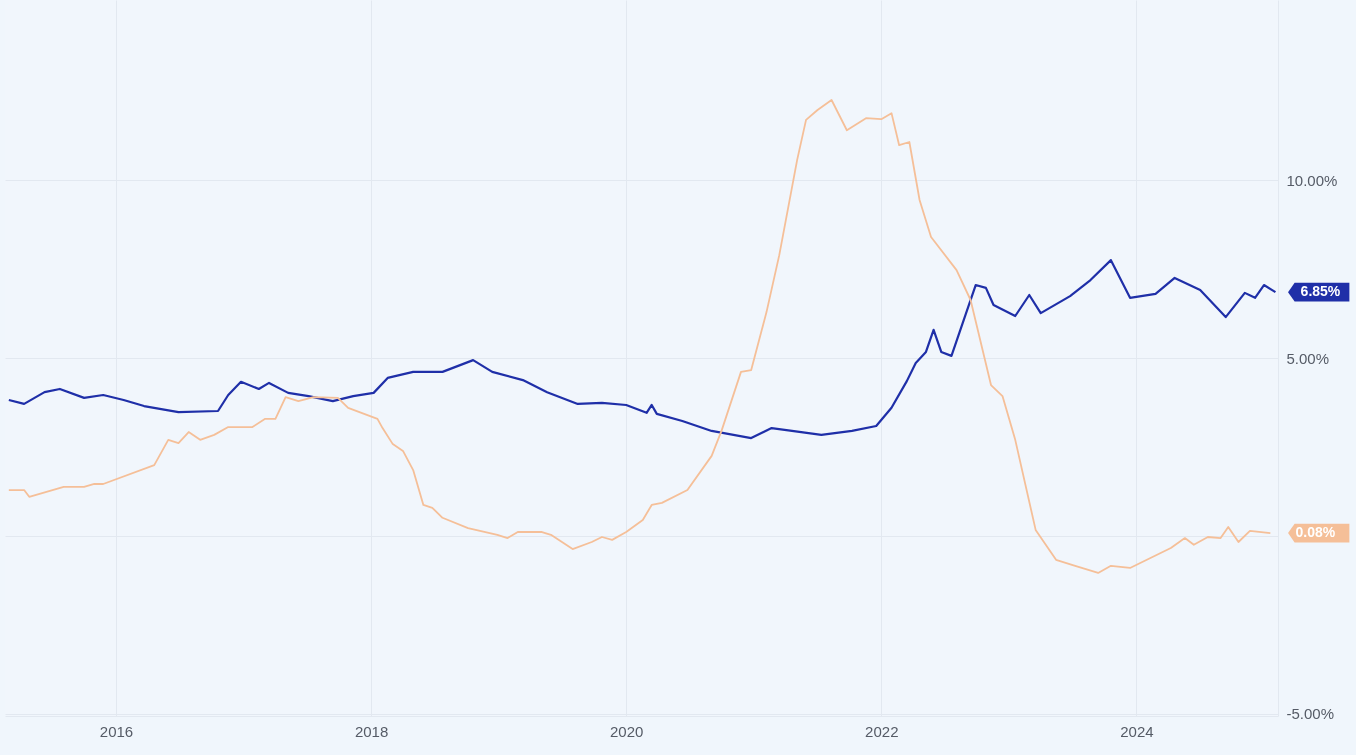 This screenshot has height=755, width=1356. Describe the element at coordinates (1320, 291) in the screenshot. I see `annotation: 6.85%` at that location.